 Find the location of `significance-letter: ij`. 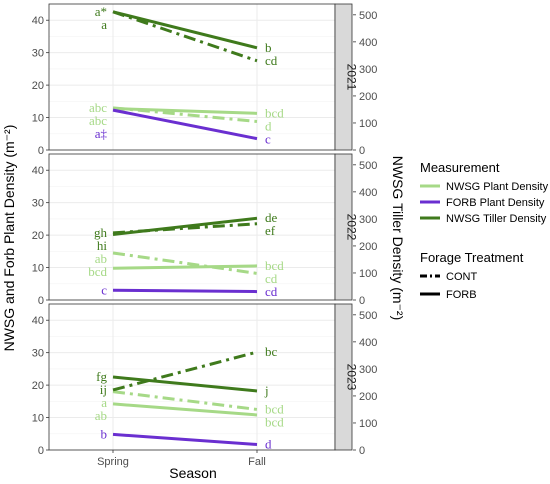

significance-letter: ij is located at coordinates (103, 389).